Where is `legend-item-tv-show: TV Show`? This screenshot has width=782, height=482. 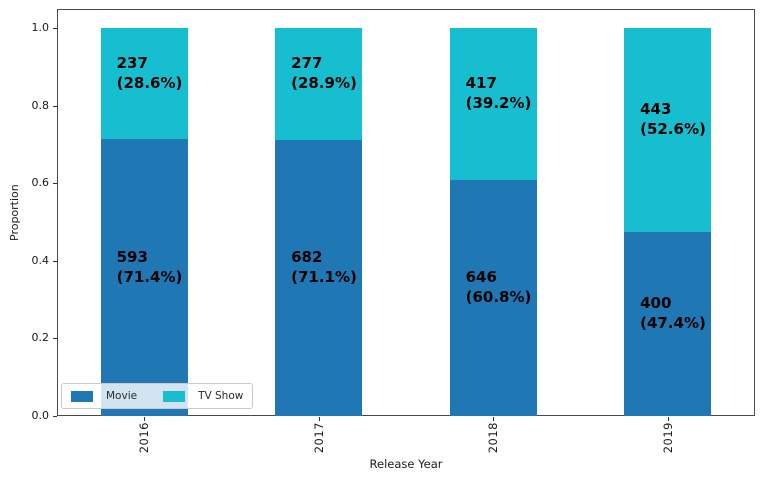
legend-item-tv-show: TV Show is located at coordinates (203, 396).